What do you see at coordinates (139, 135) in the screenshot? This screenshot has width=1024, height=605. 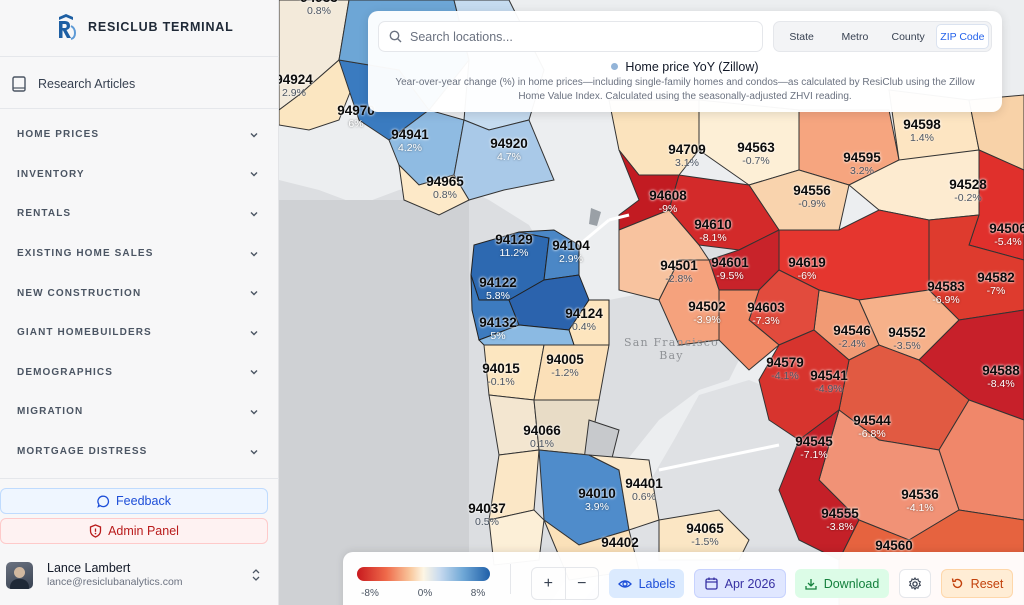 I see `sidebar-item-home-prices: HOME PRICES` at bounding box center [139, 135].